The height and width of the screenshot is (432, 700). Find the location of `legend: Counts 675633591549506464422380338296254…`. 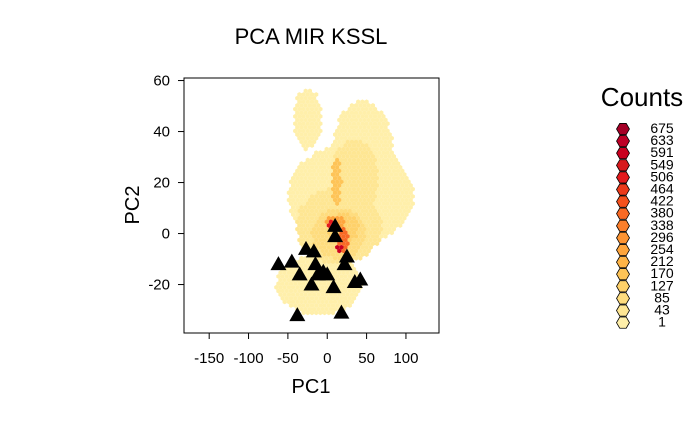

legend: Counts 675633591549506464422380338296254… is located at coordinates (642, 206).